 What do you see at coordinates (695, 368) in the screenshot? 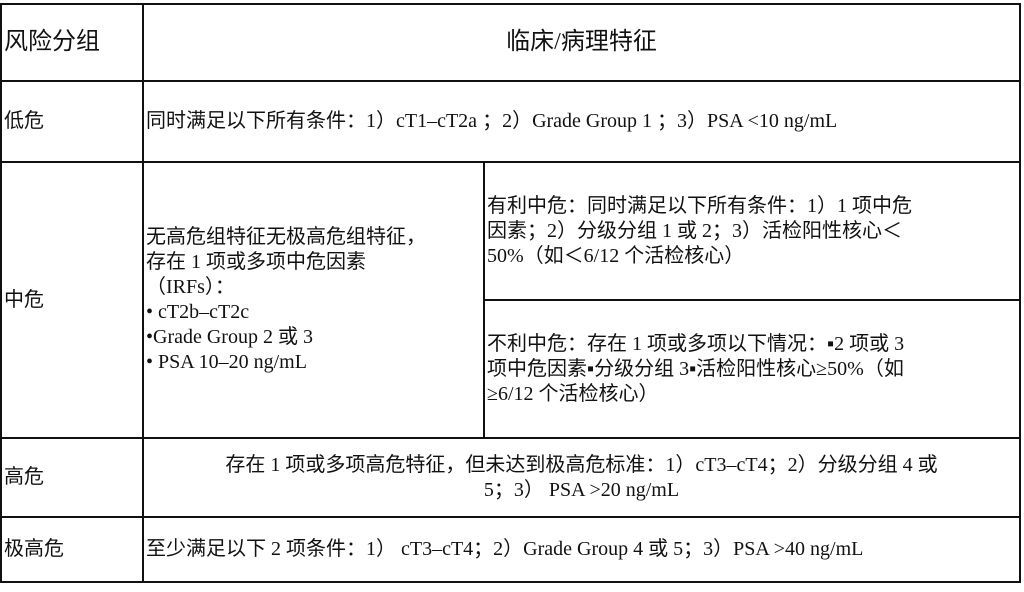
I see `unfavorable-line: 项中危因素▪分级分组 3▪活检阳性核心≥50%（如` at bounding box center [695, 368].